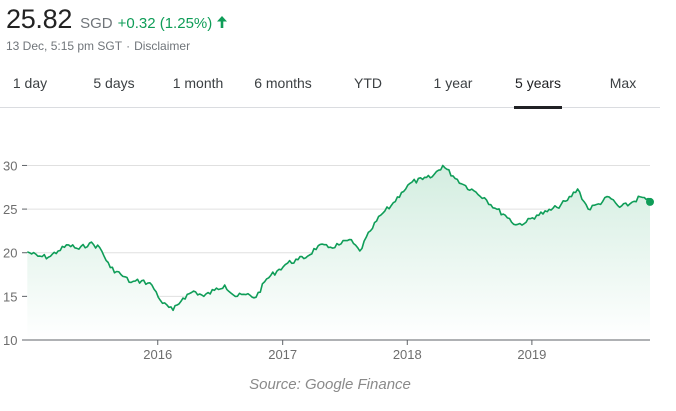  What do you see at coordinates (64, 46) in the screenshot?
I see `quote-timestamp: 13 Dec, 5:15 pm SGT` at bounding box center [64, 46].